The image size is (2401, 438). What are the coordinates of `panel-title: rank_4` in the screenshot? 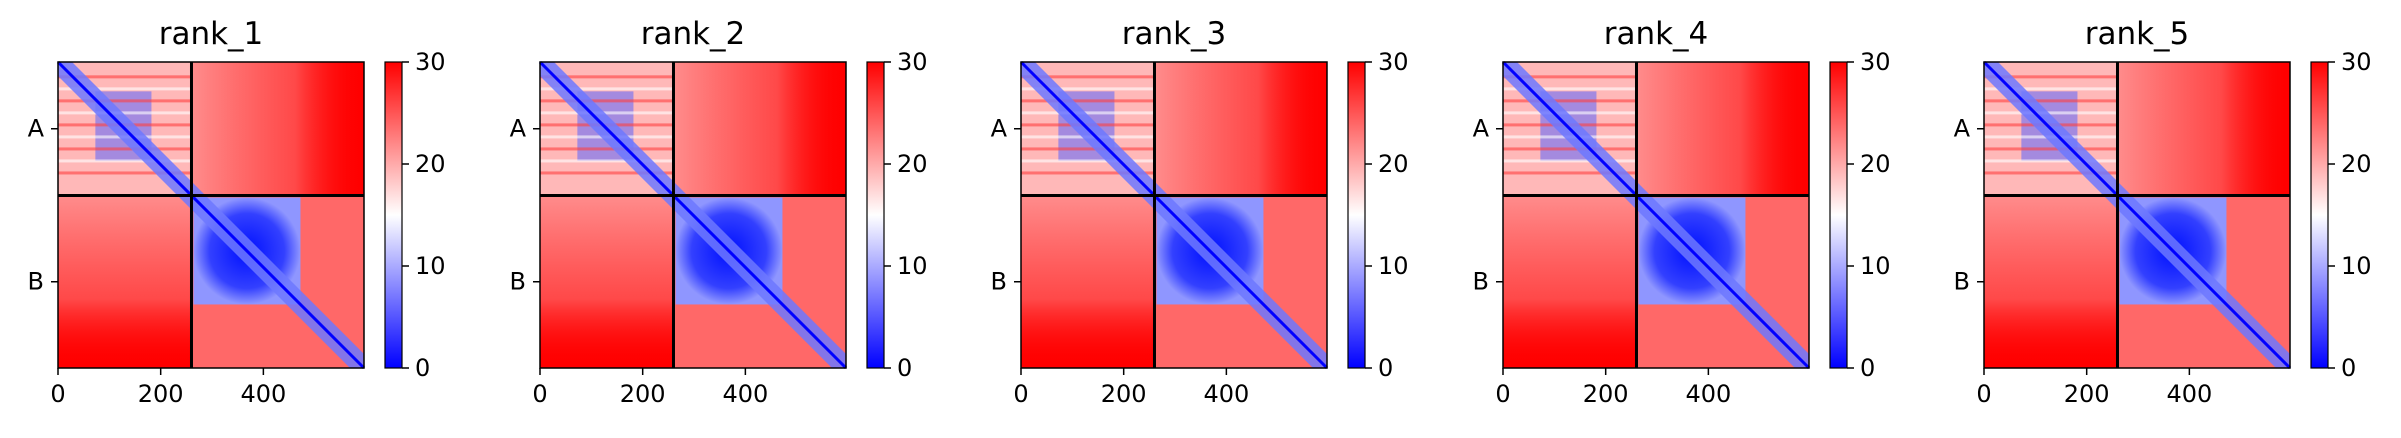 It's located at (1656, 34).